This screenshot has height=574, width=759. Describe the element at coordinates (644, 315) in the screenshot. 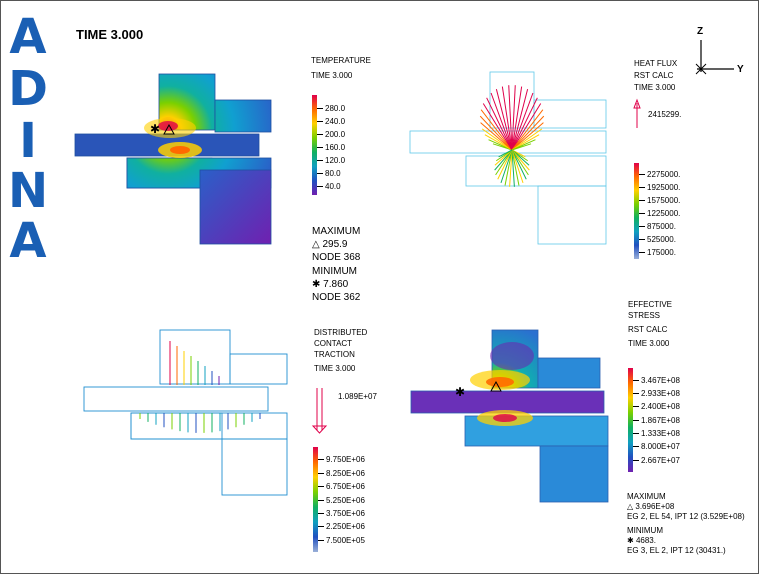

I see `stress-title-line2: STRESS` at that location.